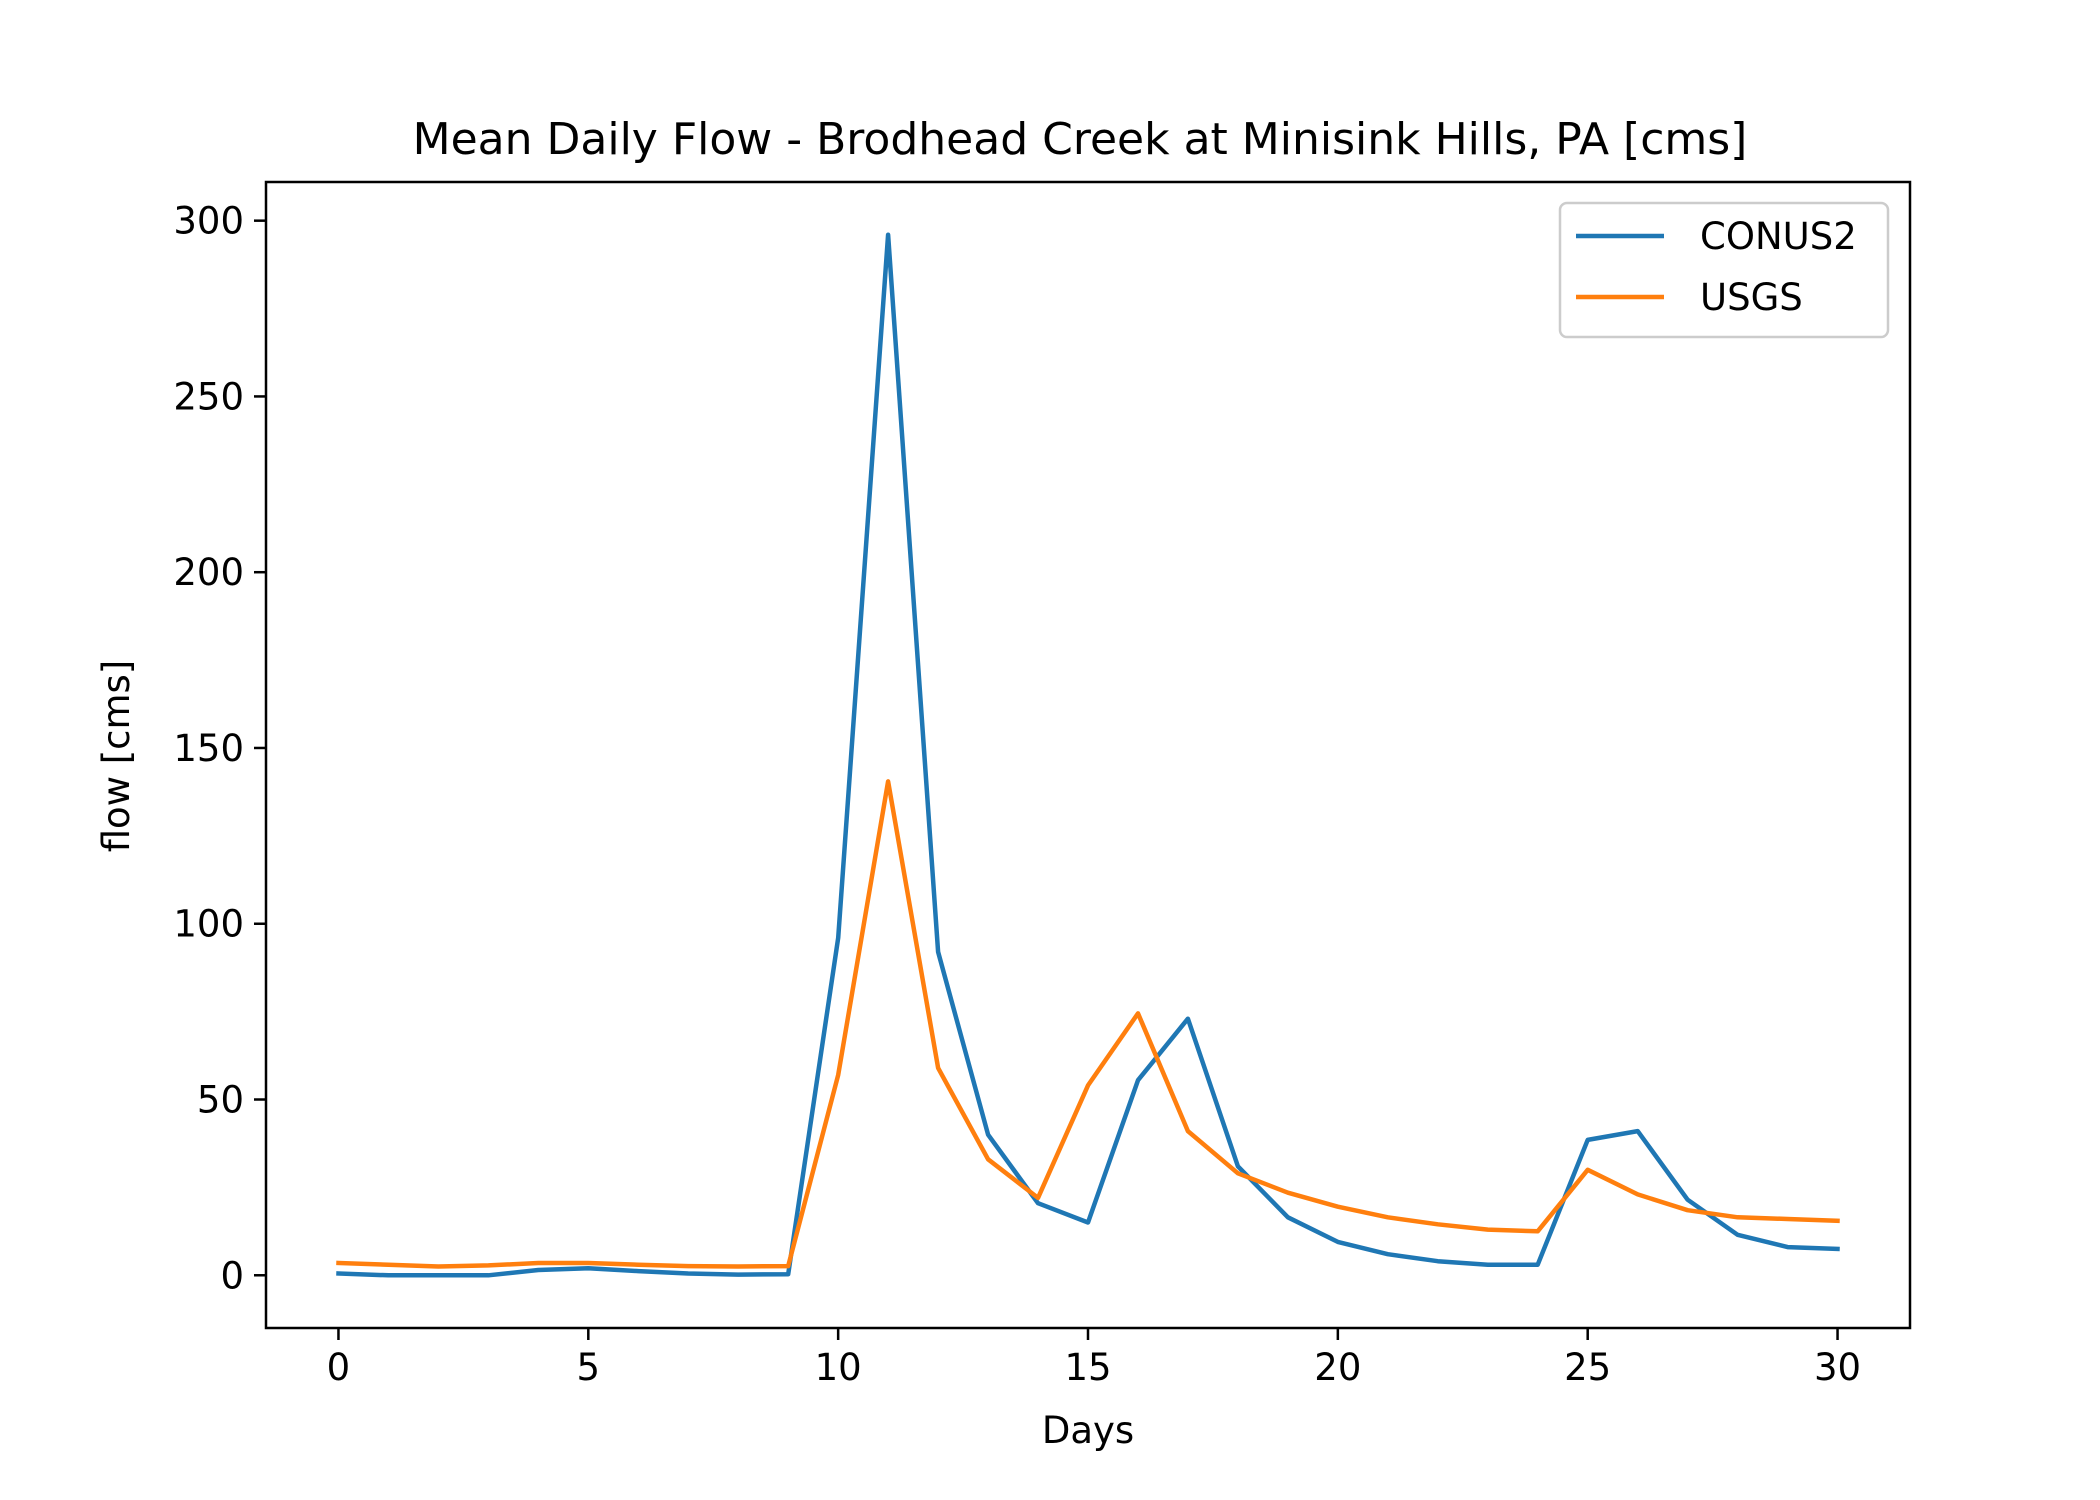  What do you see at coordinates (208, 748) in the screenshot?
I see `y-tick-label: 150` at bounding box center [208, 748].